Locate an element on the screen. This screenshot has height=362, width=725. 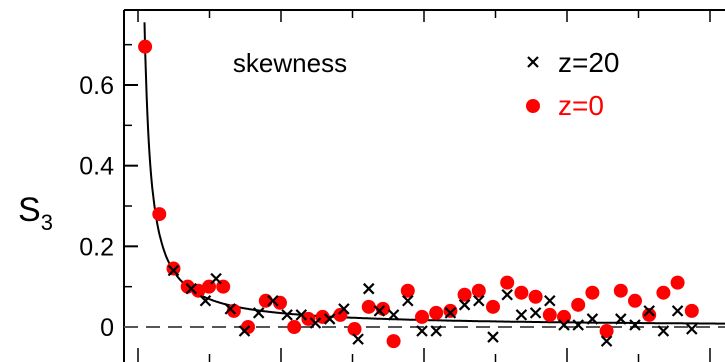
legend-label-z20: z=20 is located at coordinates (589, 62).